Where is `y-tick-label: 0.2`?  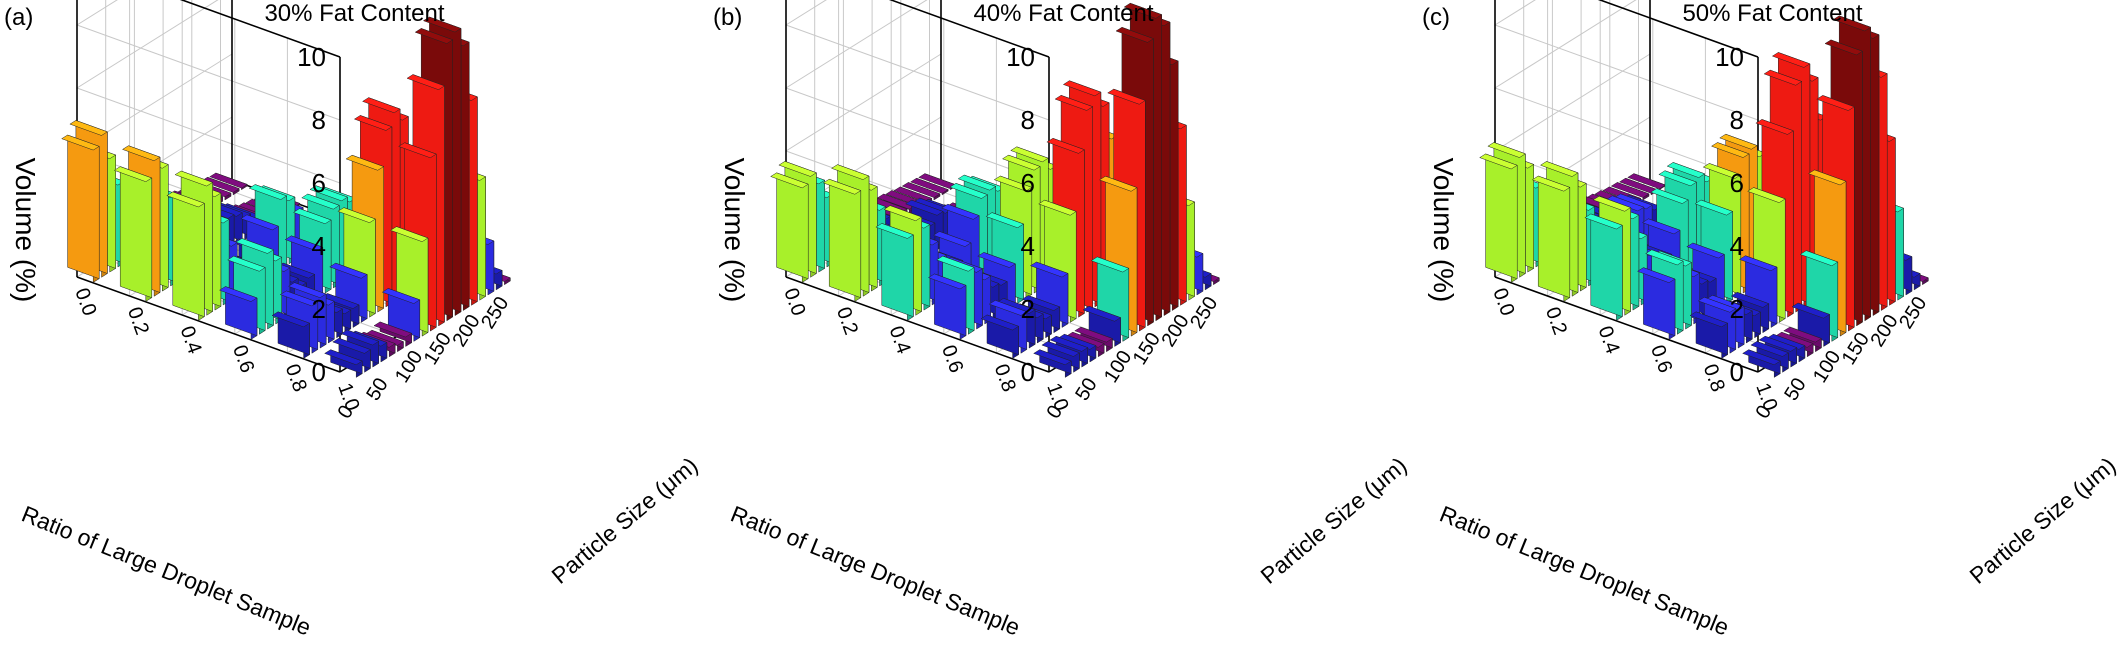
y-tick-label: 0.2 is located at coordinates (847, 321).